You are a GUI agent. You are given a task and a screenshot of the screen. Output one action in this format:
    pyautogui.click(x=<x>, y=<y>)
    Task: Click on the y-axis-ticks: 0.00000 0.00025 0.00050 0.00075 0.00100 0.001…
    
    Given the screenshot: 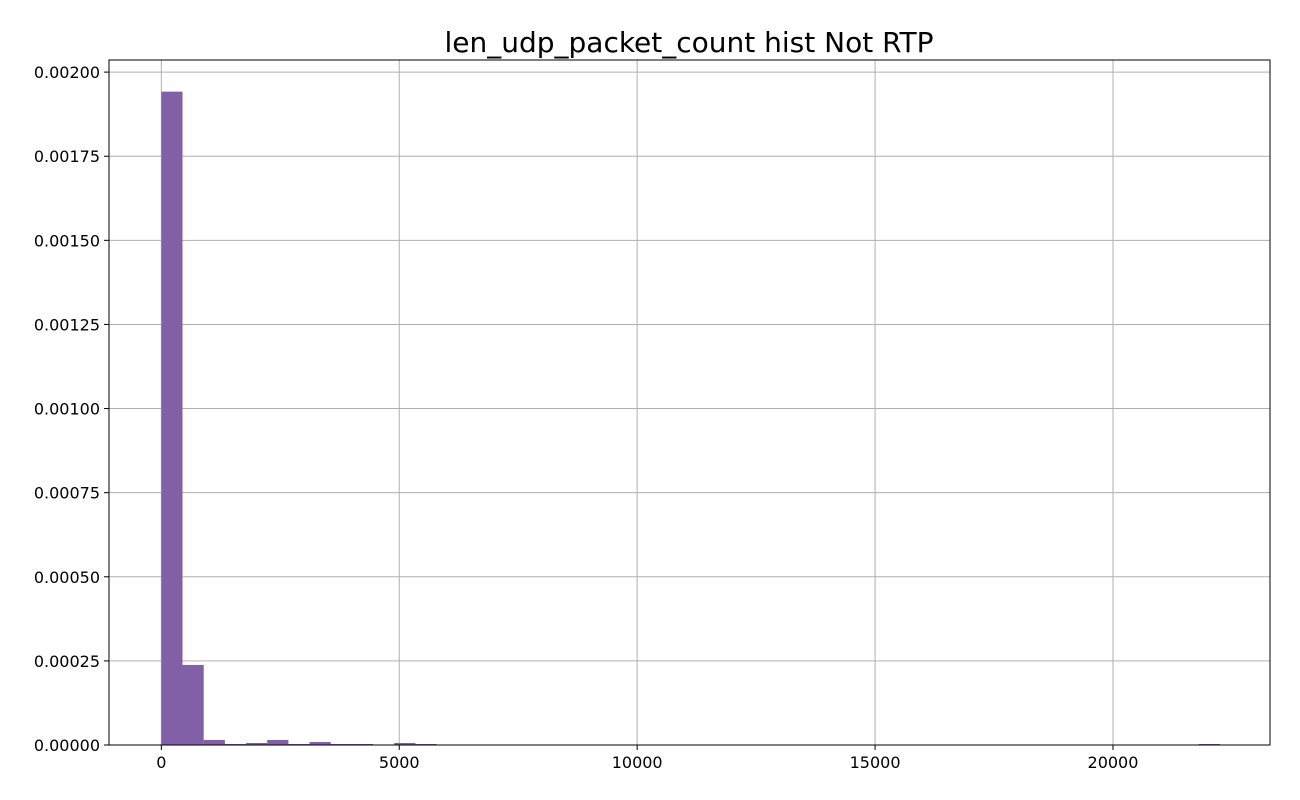 What is the action you would take?
    pyautogui.click(x=71, y=409)
    